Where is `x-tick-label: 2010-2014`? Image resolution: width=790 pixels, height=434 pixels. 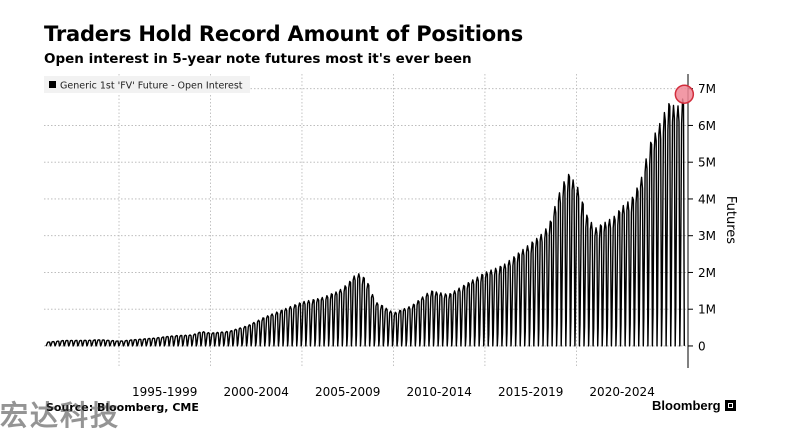 x-tick-label: 2010-2014 is located at coordinates (438, 392).